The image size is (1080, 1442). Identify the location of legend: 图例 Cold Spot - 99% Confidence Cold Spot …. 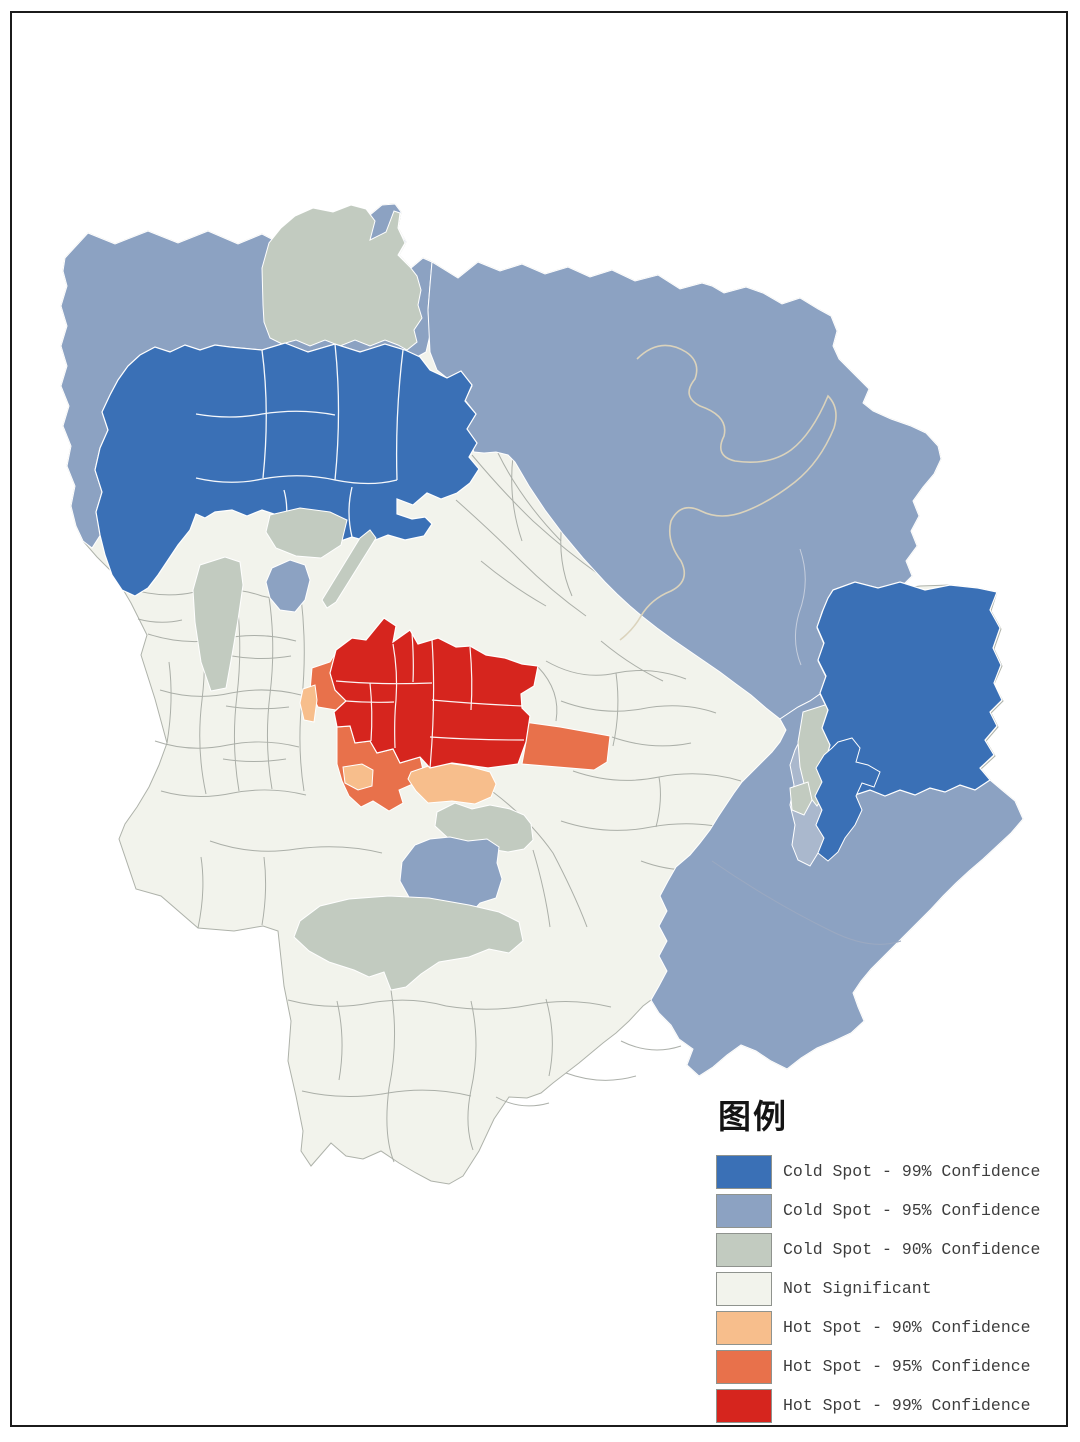
(886, 1257).